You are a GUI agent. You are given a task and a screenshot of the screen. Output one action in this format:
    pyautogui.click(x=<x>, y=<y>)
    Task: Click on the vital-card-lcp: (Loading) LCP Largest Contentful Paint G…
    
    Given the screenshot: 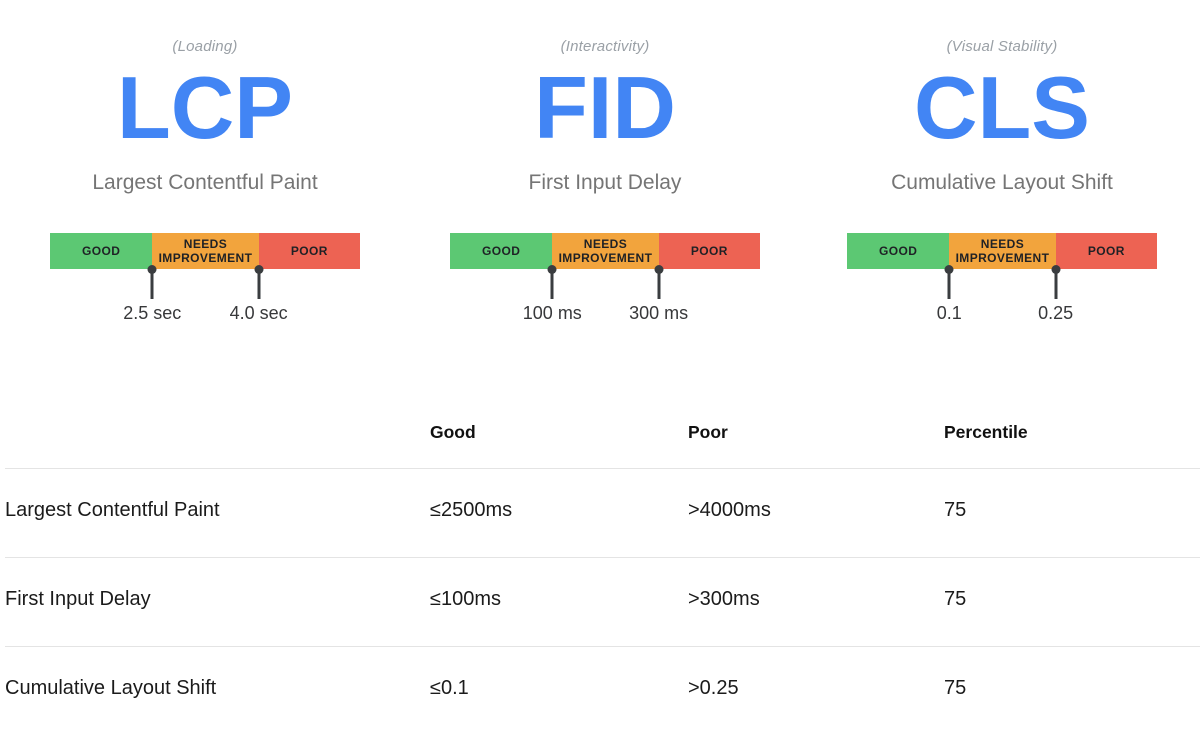 What is the action you would take?
    pyautogui.click(x=205, y=181)
    